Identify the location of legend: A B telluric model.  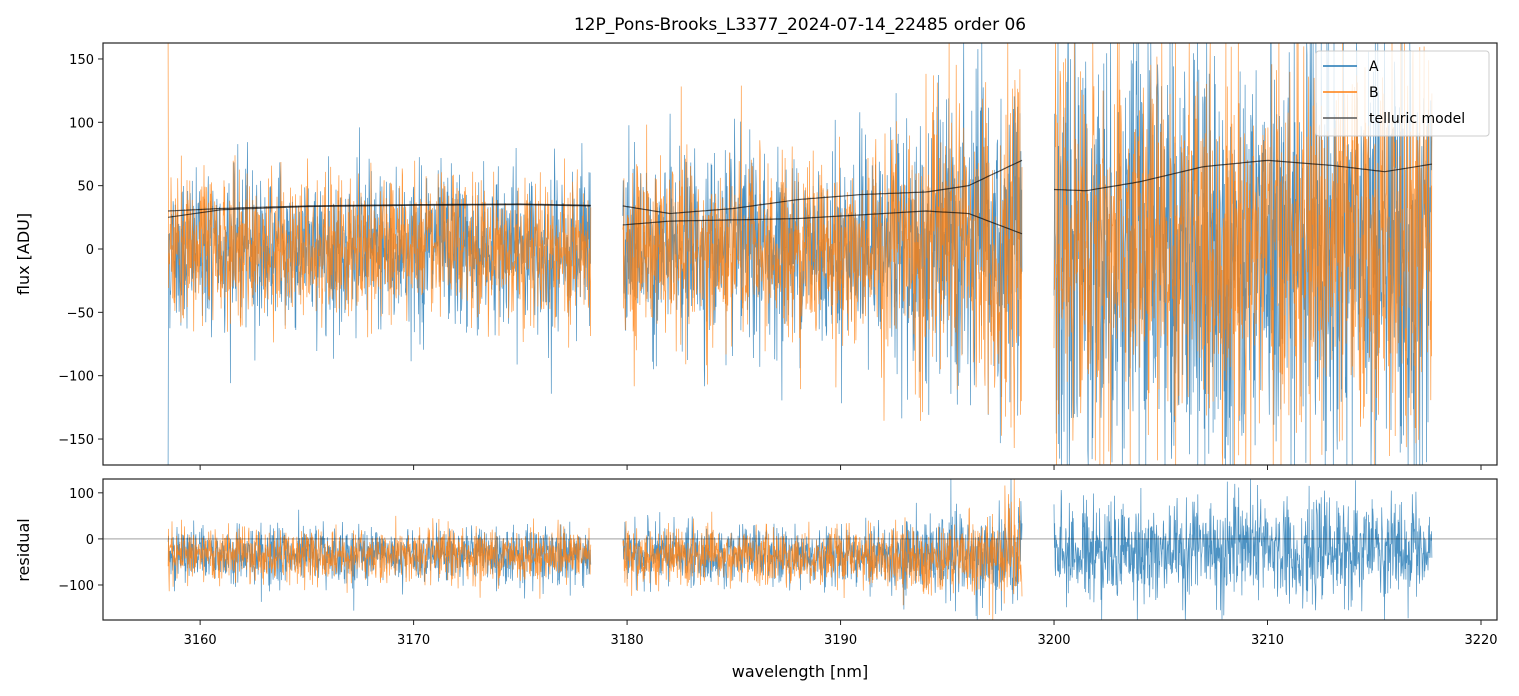
(1402, 93).